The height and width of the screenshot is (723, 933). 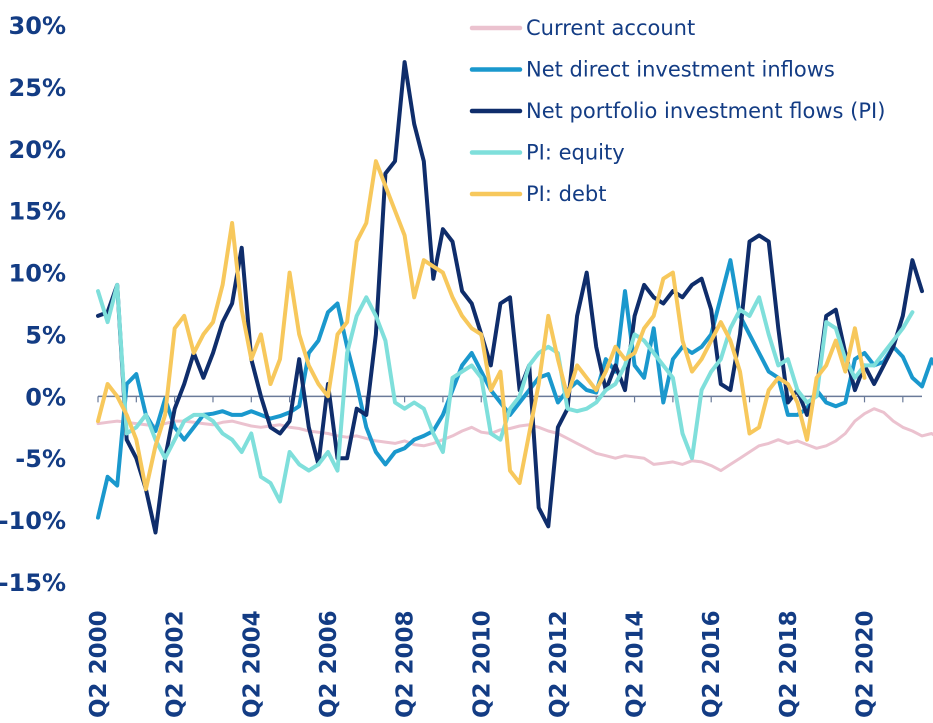 I want to click on x-tick-label: Q2 2006, so click(x=329, y=664).